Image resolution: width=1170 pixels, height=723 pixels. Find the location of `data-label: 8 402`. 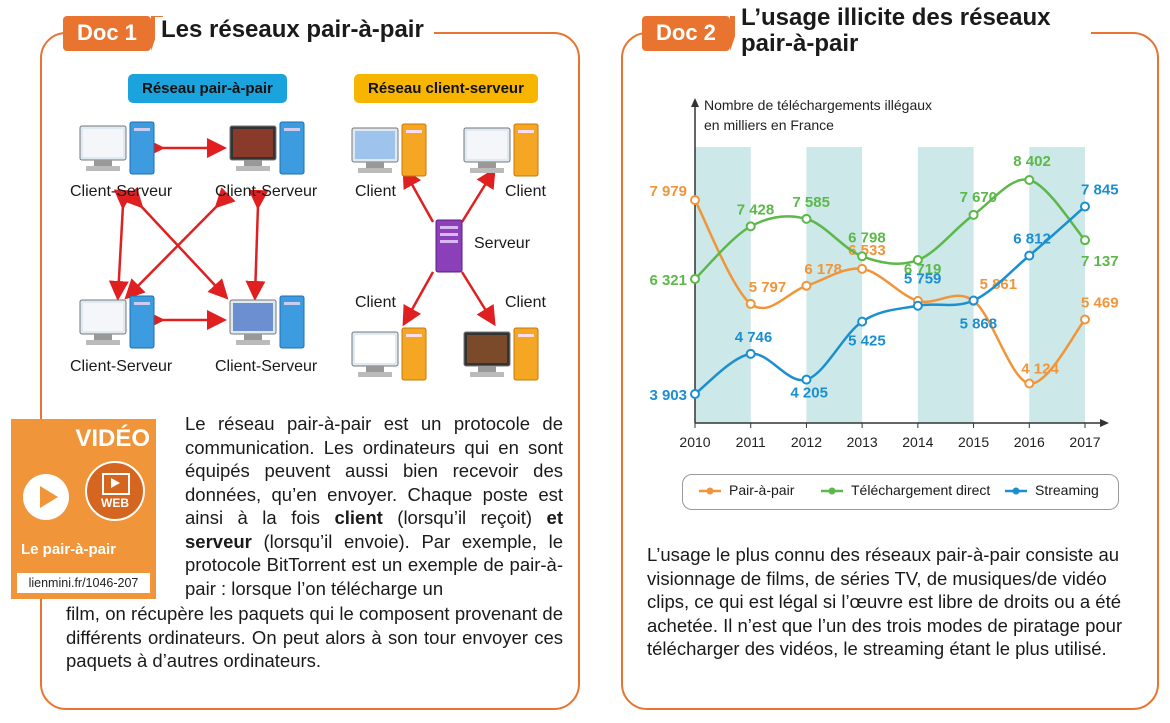

data-label: 8 402 is located at coordinates (1032, 161).